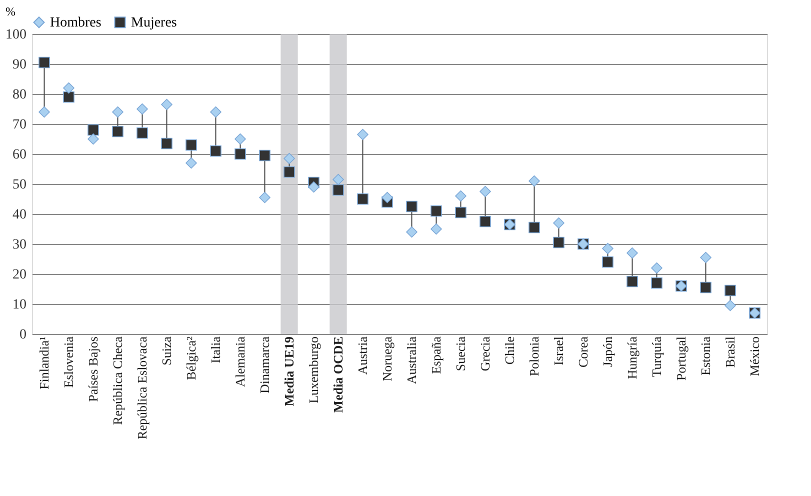 The height and width of the screenshot is (496, 811). I want to click on y-tick-label: 90, so click(19, 65).